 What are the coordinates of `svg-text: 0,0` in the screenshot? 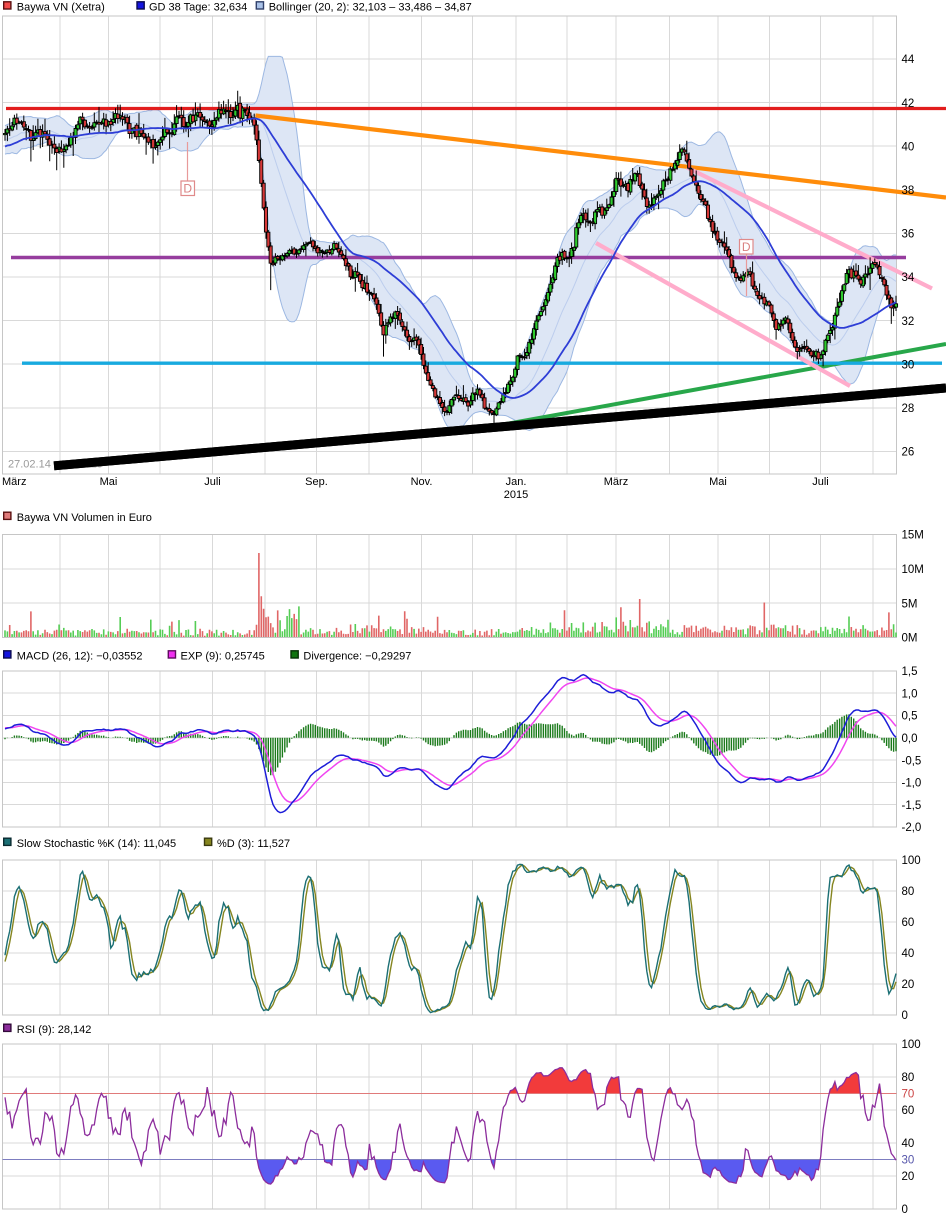 It's located at (910, 739).